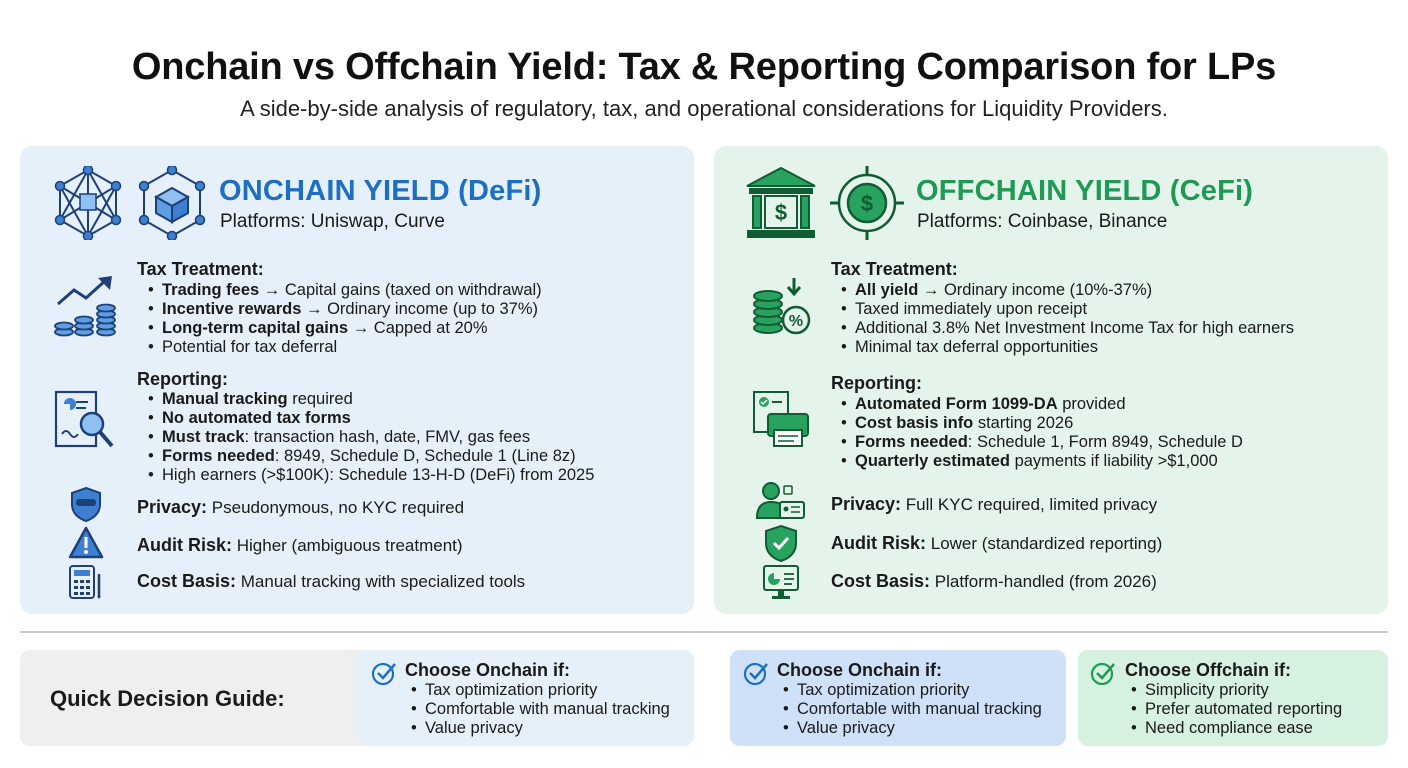 The height and width of the screenshot is (768, 1408). What do you see at coordinates (876, 383) in the screenshot?
I see `offchain-reporting-heading: Reporting:` at bounding box center [876, 383].